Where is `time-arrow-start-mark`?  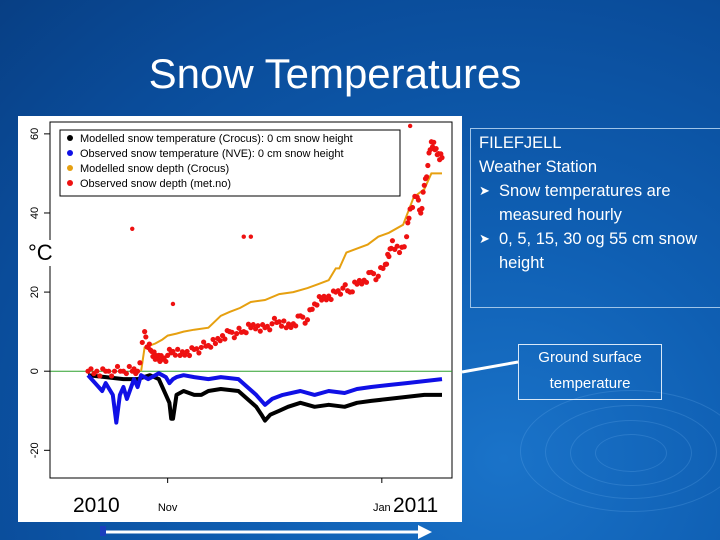 time-arrow-start-mark is located at coordinates (103, 531).